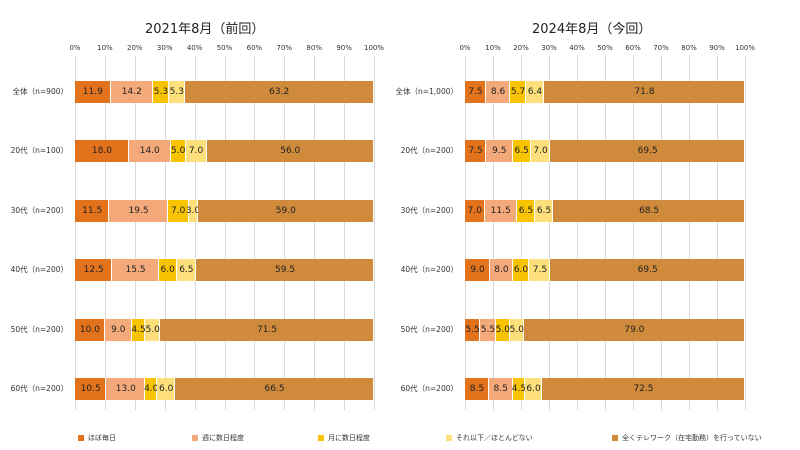  I want to click on data-label: 15.5, so click(135, 270).